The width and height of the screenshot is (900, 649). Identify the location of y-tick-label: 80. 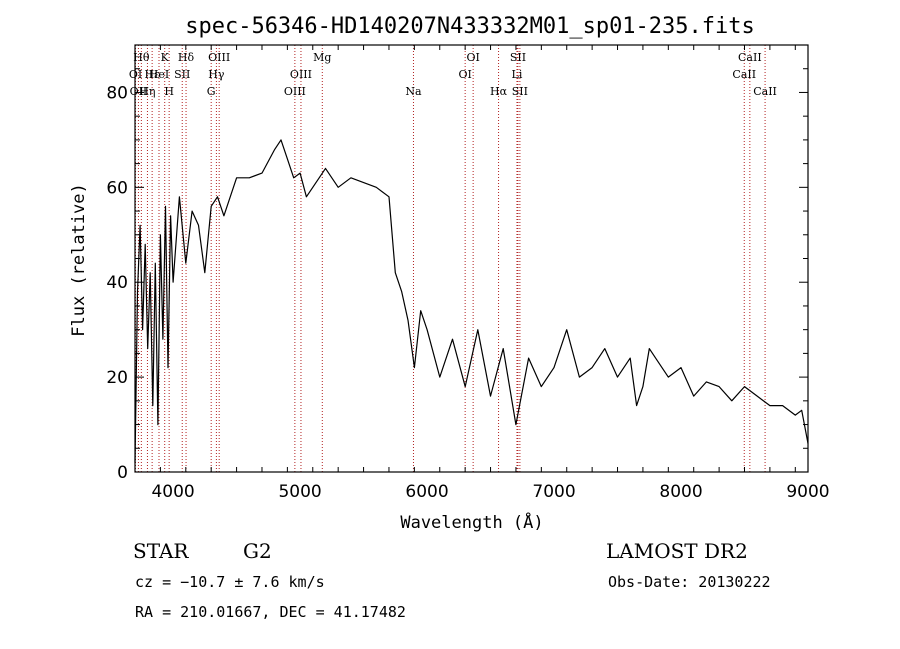
(117, 93).